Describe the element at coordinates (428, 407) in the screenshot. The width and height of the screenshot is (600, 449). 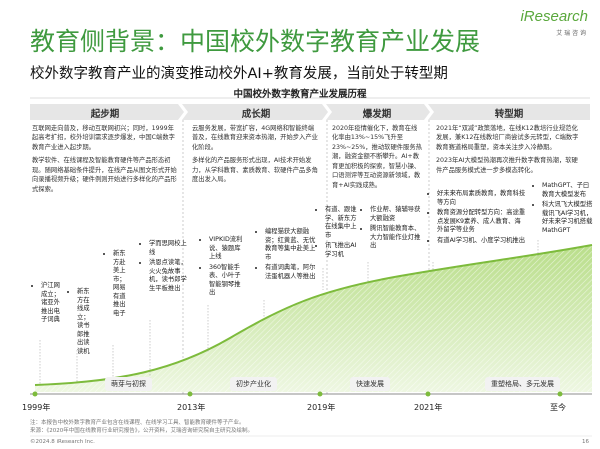
I see `timeline-label: 2021年` at that location.